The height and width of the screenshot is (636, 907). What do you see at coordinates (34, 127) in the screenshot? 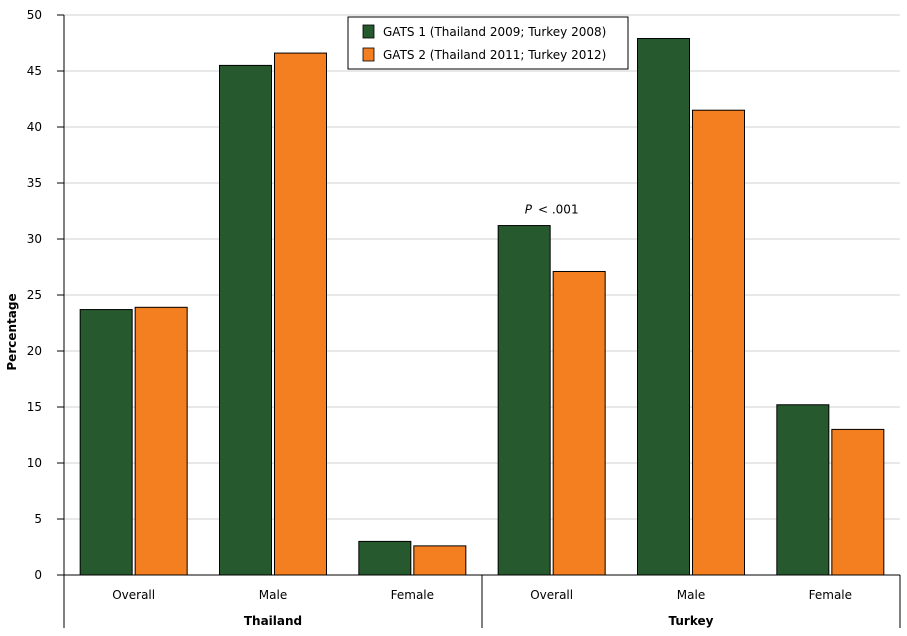
I see `y-tick-label: 40` at bounding box center [34, 127].